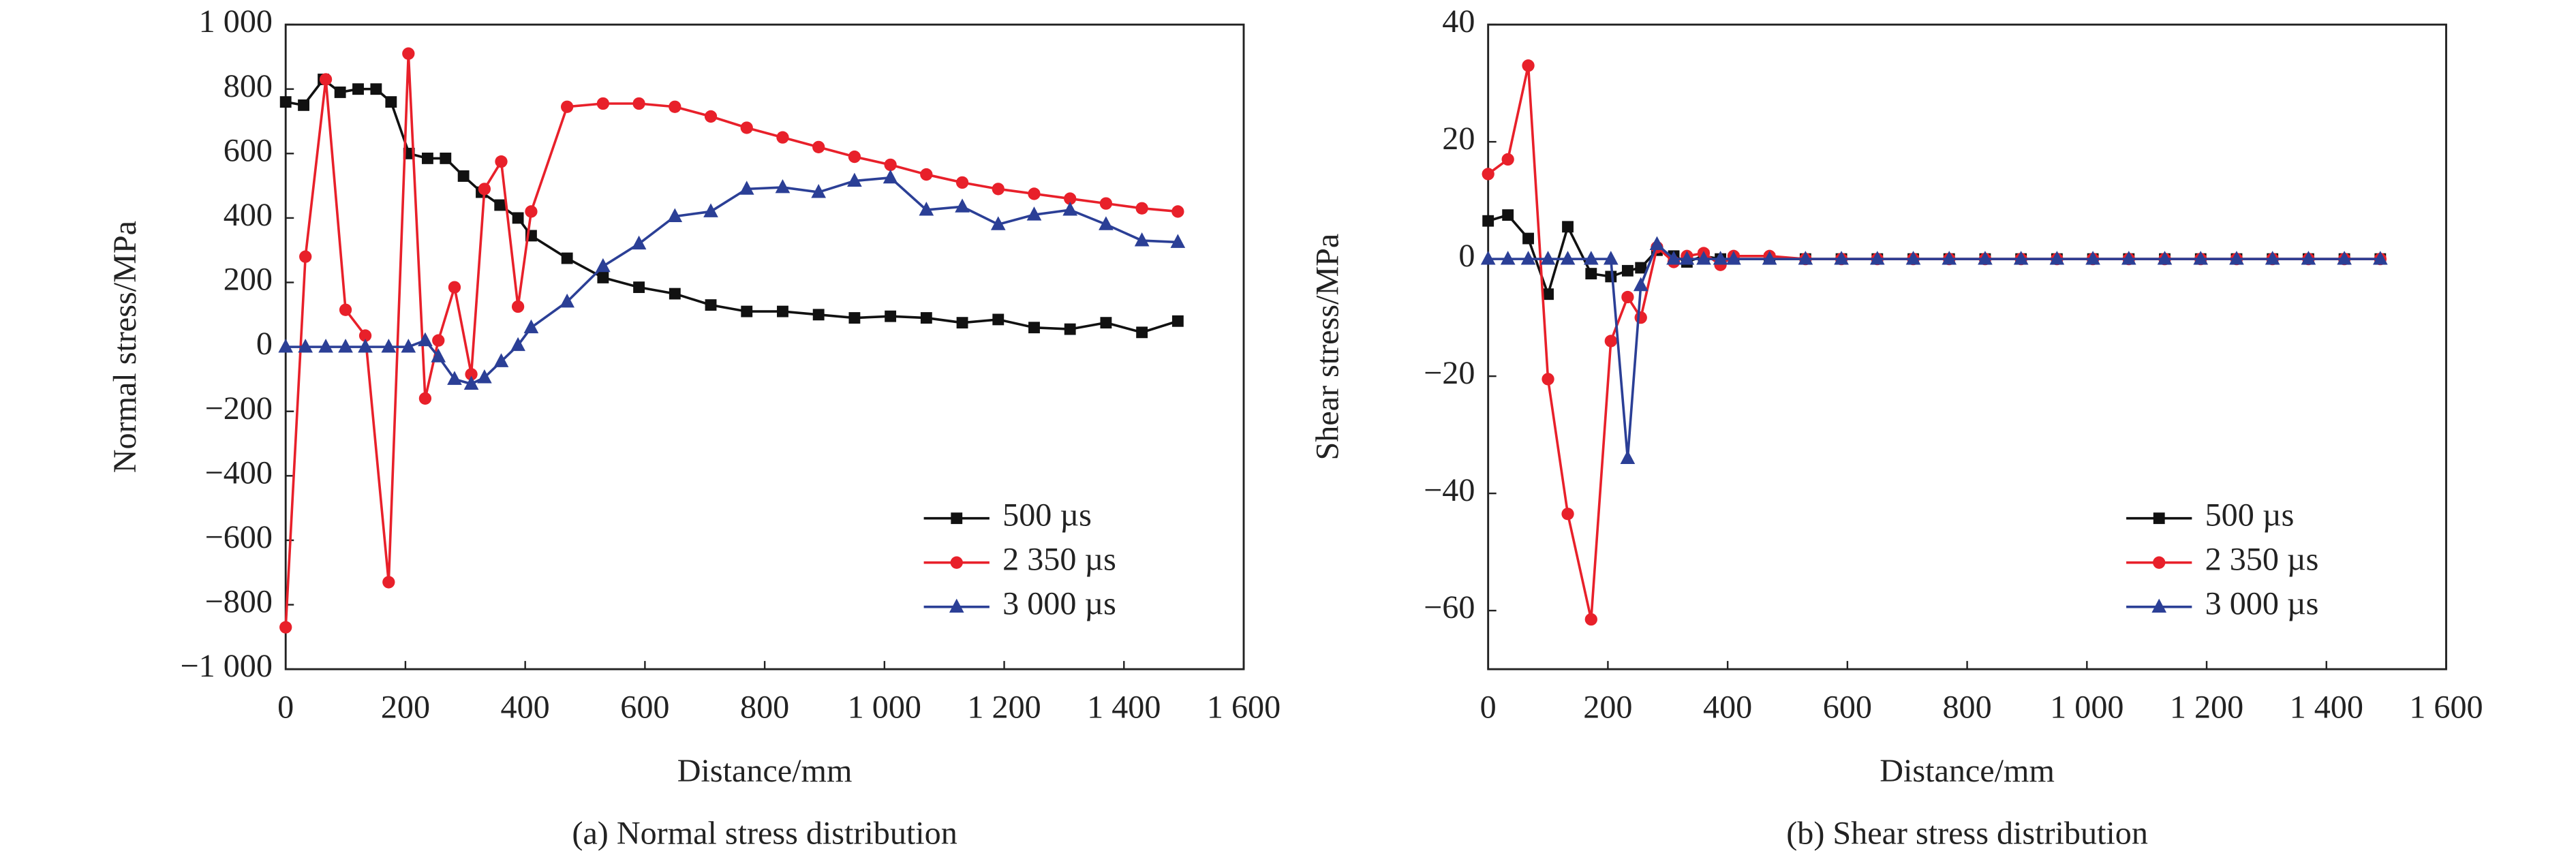  What do you see at coordinates (644, 707) in the screenshot?
I see `x-tick-label: 600` at bounding box center [644, 707].